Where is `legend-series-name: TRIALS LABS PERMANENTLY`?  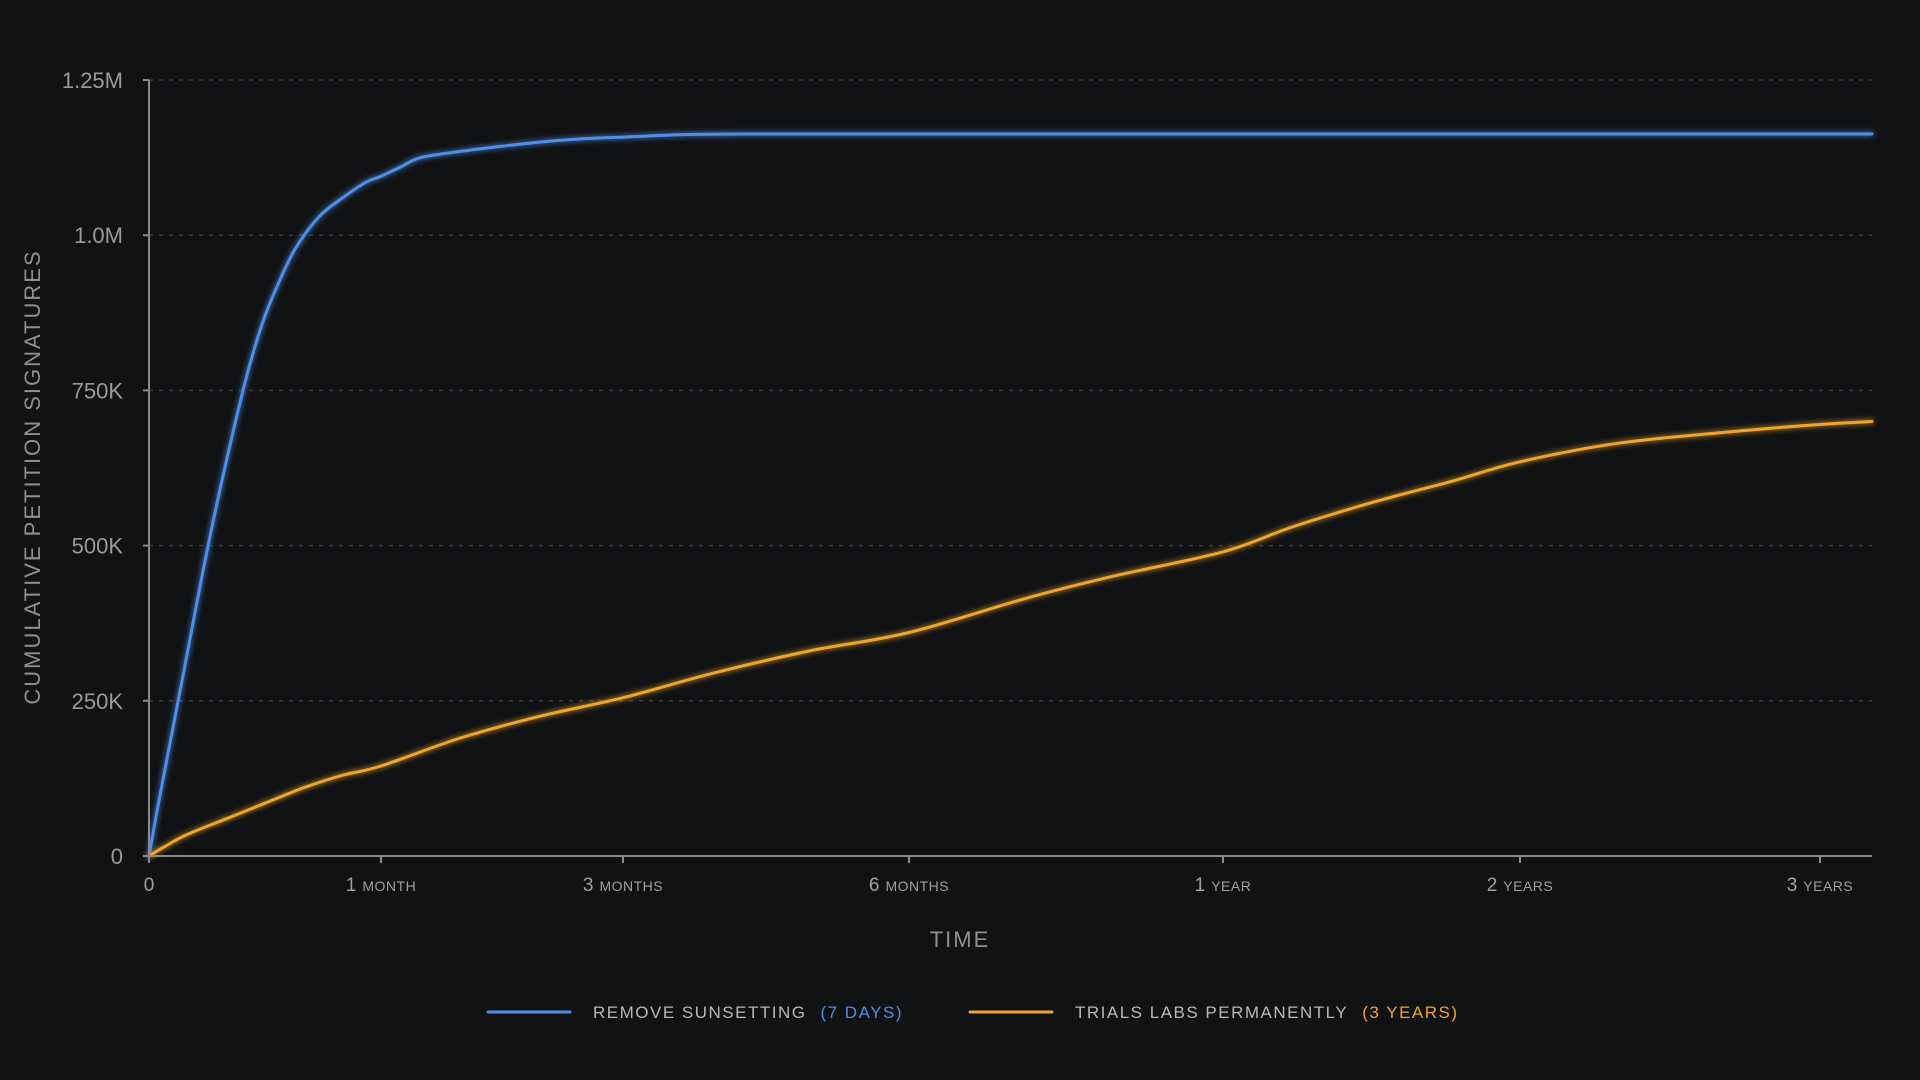 legend-series-name: TRIALS LABS PERMANENTLY is located at coordinates (1211, 1012).